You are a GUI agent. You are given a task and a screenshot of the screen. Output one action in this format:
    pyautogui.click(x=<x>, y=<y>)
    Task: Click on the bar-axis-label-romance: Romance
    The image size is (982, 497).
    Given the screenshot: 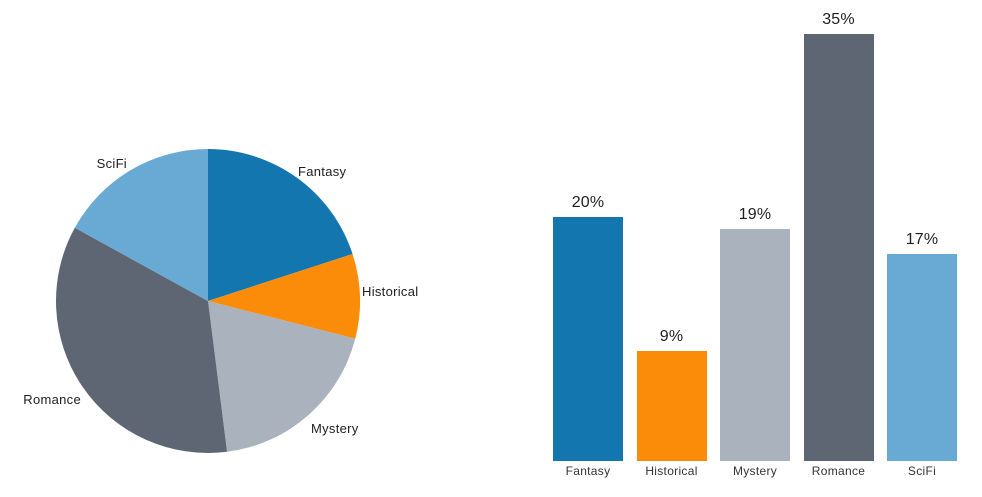 What is the action you would take?
    pyautogui.click(x=838, y=471)
    